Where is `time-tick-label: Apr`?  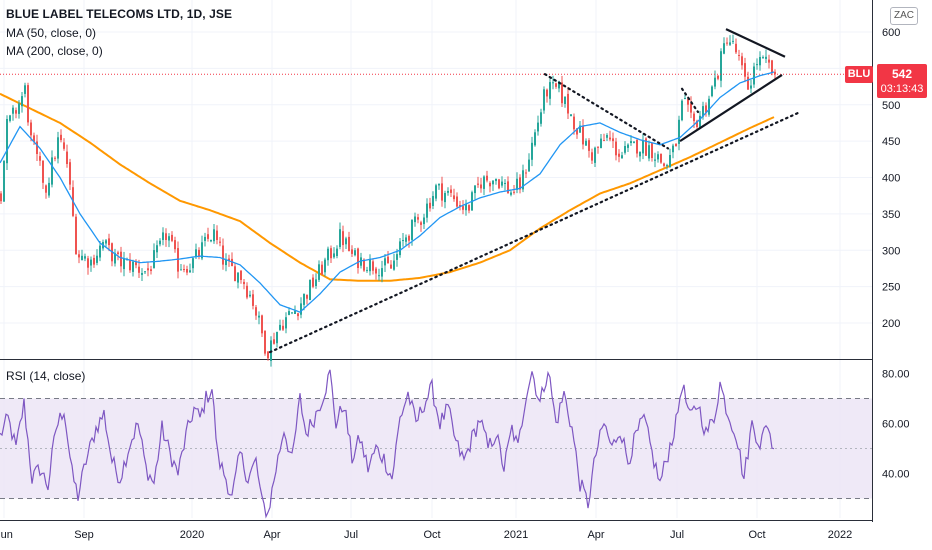 time-tick-label: Apr is located at coordinates (271, 535).